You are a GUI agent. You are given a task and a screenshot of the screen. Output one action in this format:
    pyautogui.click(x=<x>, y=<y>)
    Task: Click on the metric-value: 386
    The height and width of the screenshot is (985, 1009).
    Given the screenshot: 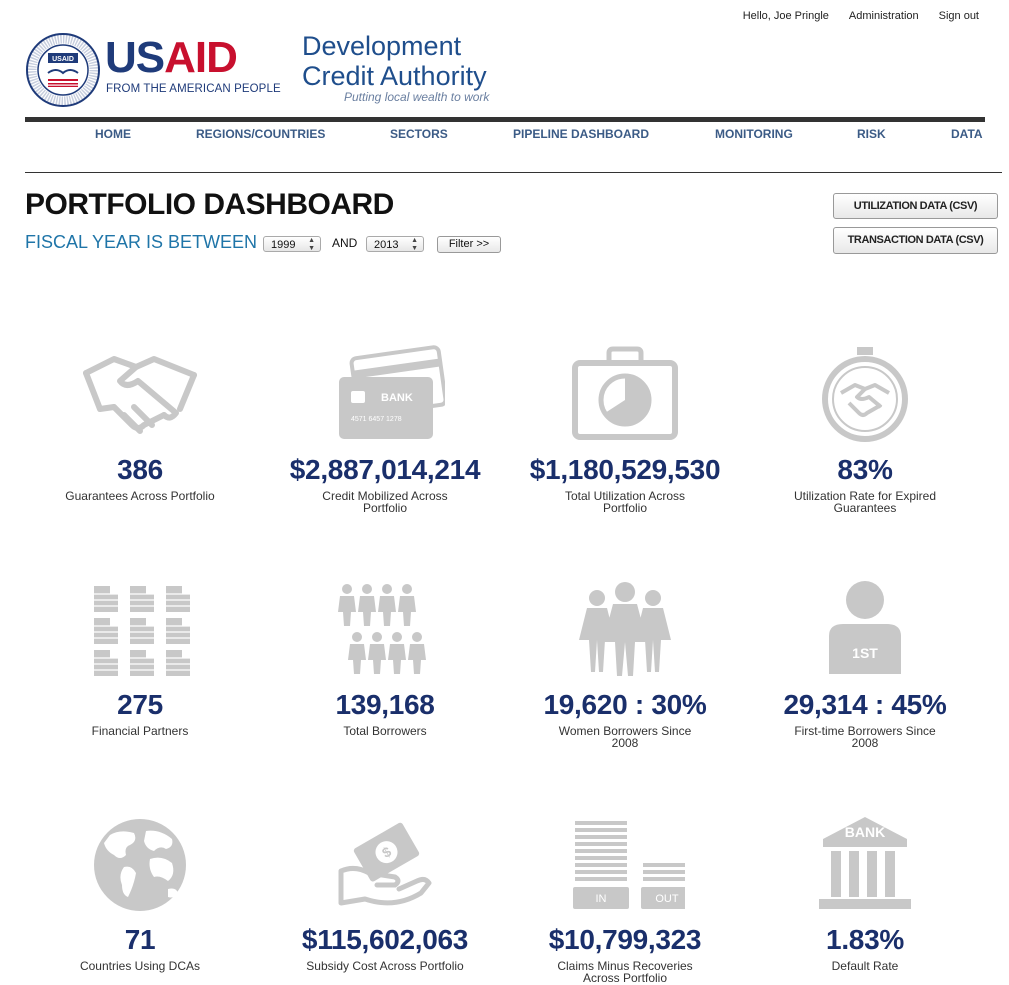 What is the action you would take?
    pyautogui.click(x=140, y=469)
    